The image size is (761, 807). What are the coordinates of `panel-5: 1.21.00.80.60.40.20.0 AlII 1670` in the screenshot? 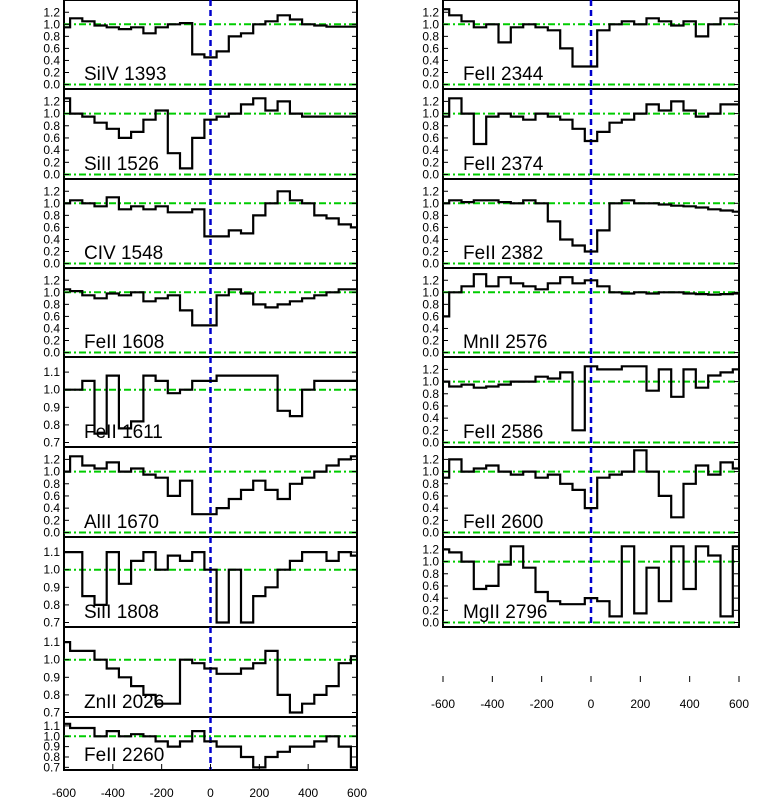 It's located at (200, 493).